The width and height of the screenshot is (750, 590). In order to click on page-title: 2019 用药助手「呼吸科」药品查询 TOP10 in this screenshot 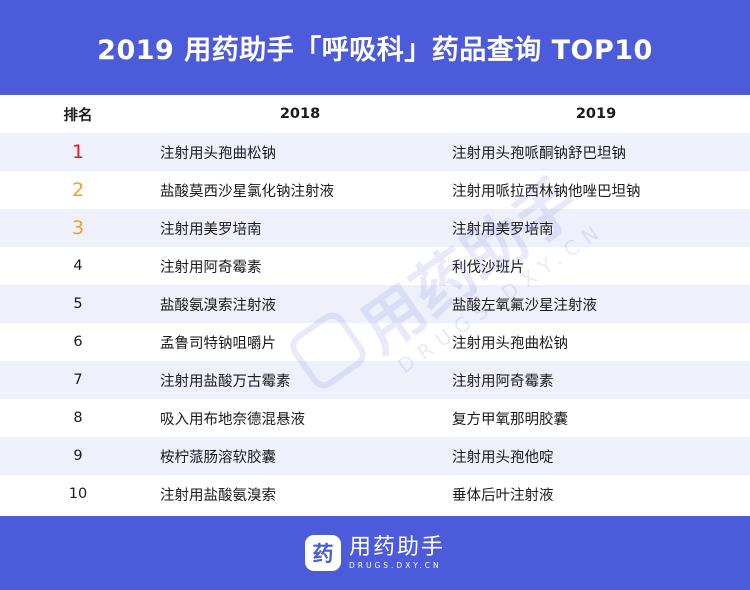, I will do `click(375, 50)`.